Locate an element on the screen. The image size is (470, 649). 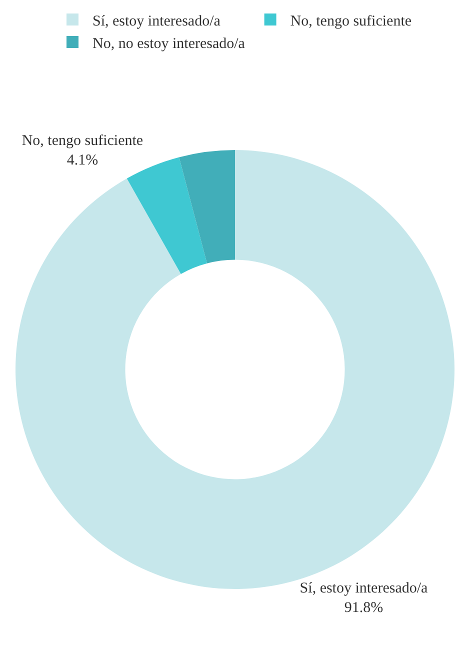
legend-label: No, no estoy interesado/a is located at coordinates (169, 44).